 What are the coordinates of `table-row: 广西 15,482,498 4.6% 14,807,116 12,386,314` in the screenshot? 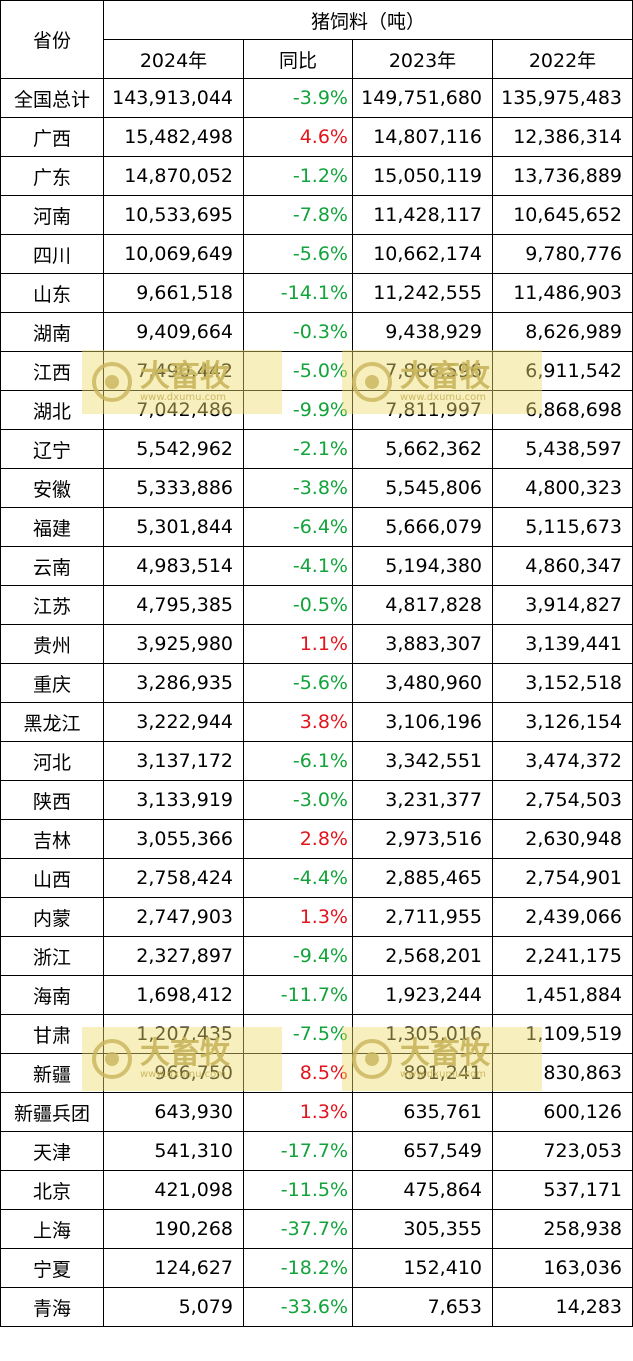 It's located at (316, 137).